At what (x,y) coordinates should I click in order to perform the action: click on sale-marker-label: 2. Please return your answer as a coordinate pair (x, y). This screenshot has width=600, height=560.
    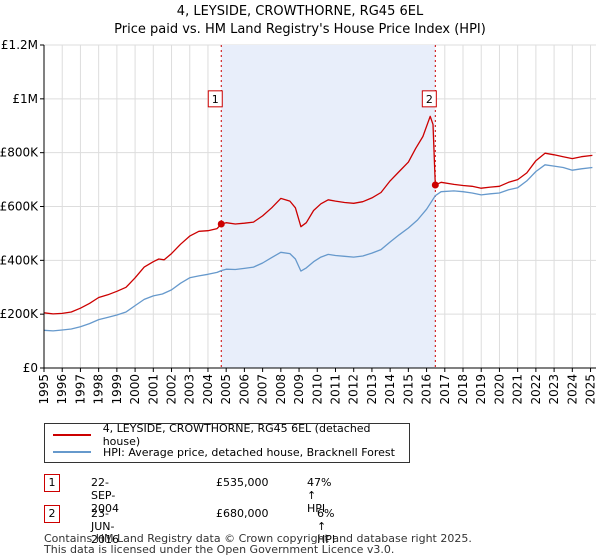
    Looking at the image, I should click on (429, 99).